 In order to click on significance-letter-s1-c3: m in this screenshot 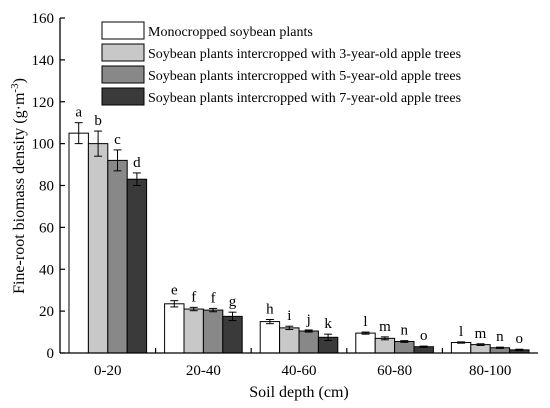, I will do `click(385, 327)`.